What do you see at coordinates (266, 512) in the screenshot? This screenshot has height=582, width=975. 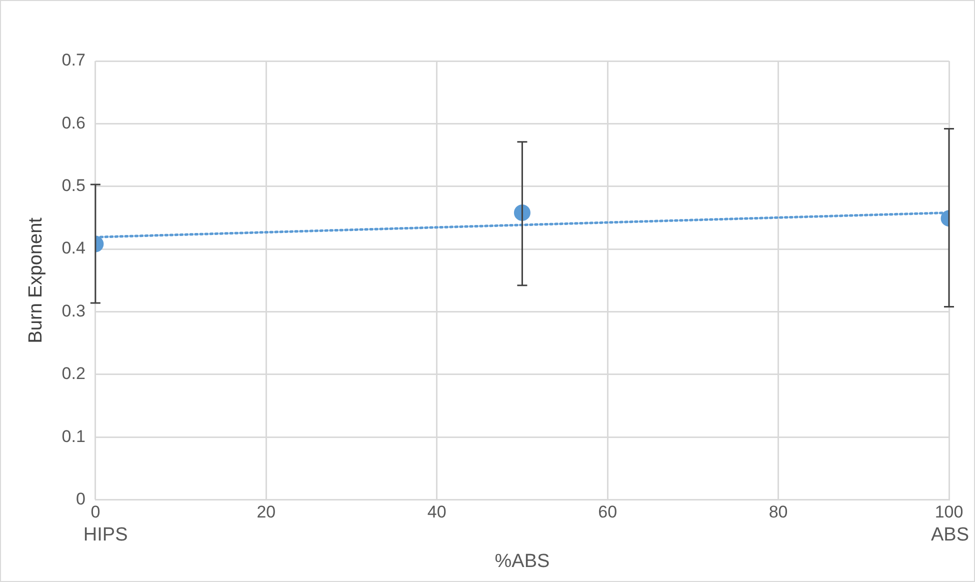 I see `x-tick-label: 20` at bounding box center [266, 512].